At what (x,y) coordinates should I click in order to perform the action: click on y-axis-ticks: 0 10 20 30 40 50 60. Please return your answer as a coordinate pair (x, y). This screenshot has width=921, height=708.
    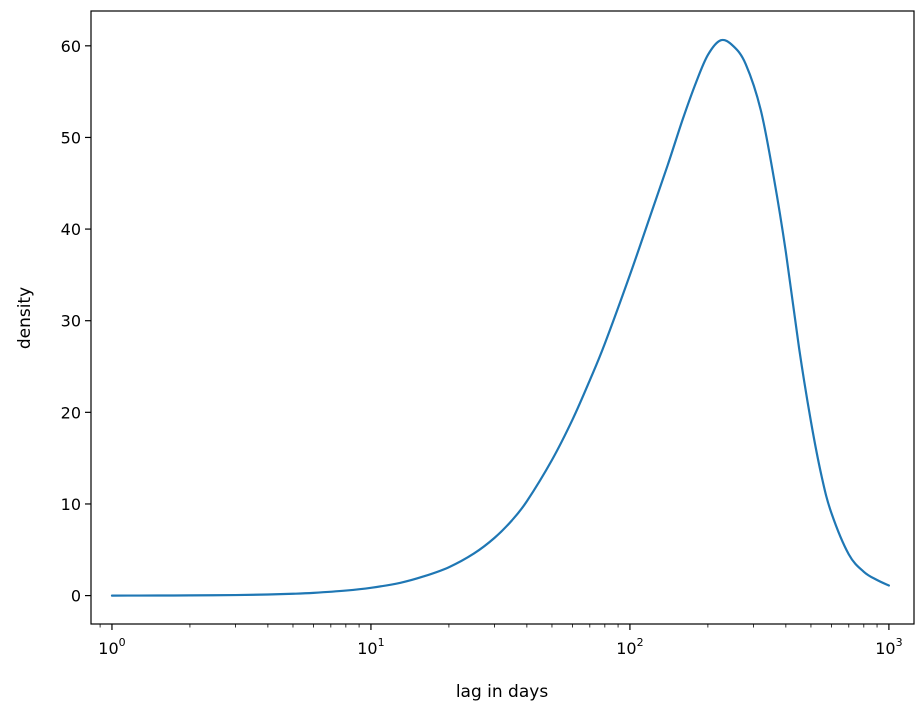
    Looking at the image, I should click on (76, 321).